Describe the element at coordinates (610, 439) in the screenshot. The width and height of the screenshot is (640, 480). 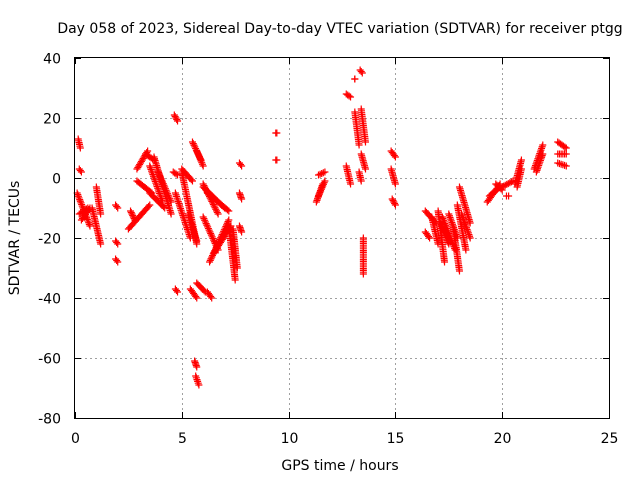
I see `x-tick-label: 25` at that location.